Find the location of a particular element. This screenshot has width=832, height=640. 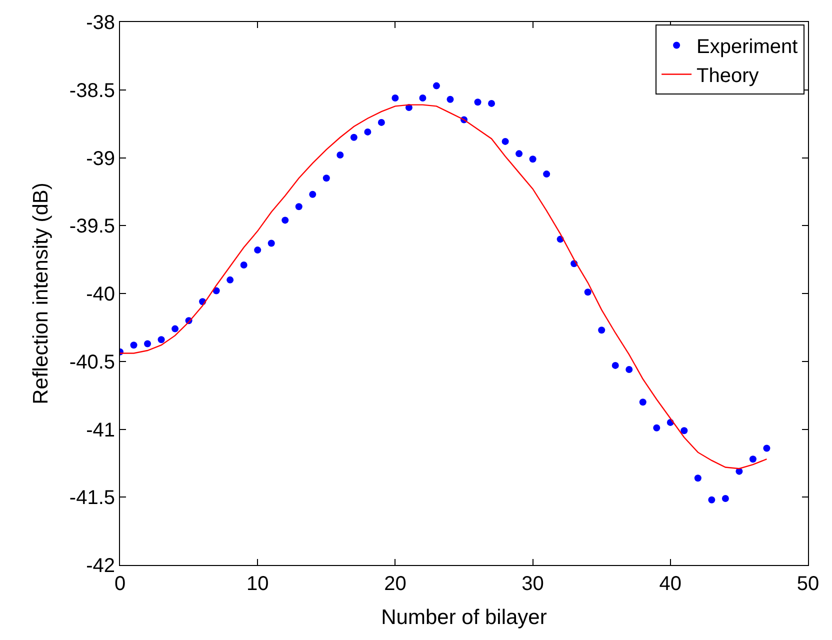

x-tick-label: 0 is located at coordinates (120, 584).